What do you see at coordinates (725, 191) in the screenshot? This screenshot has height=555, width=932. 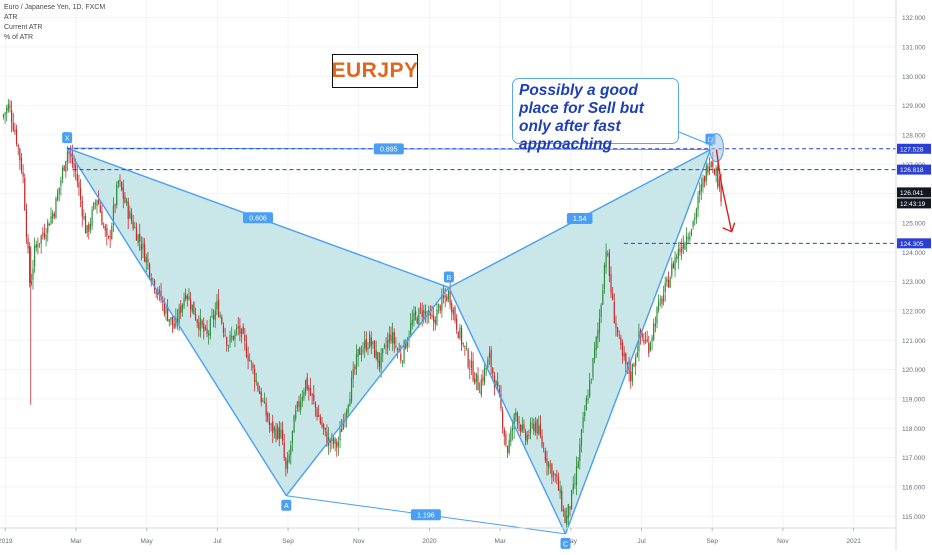 I see `projection-arrow` at bounding box center [725, 191].